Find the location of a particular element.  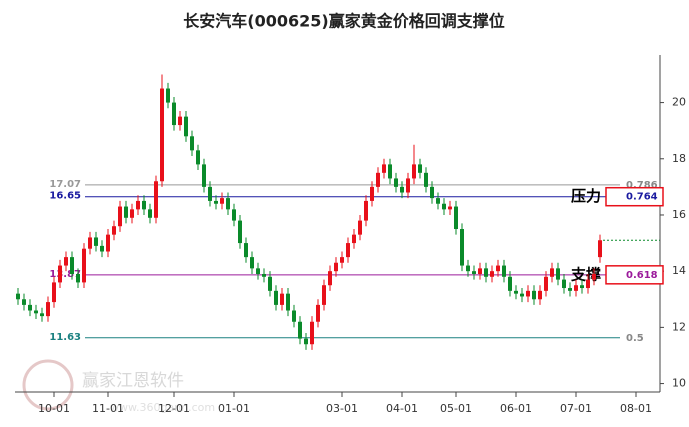

x-tick-label: 12-01 is located at coordinates (174, 408).